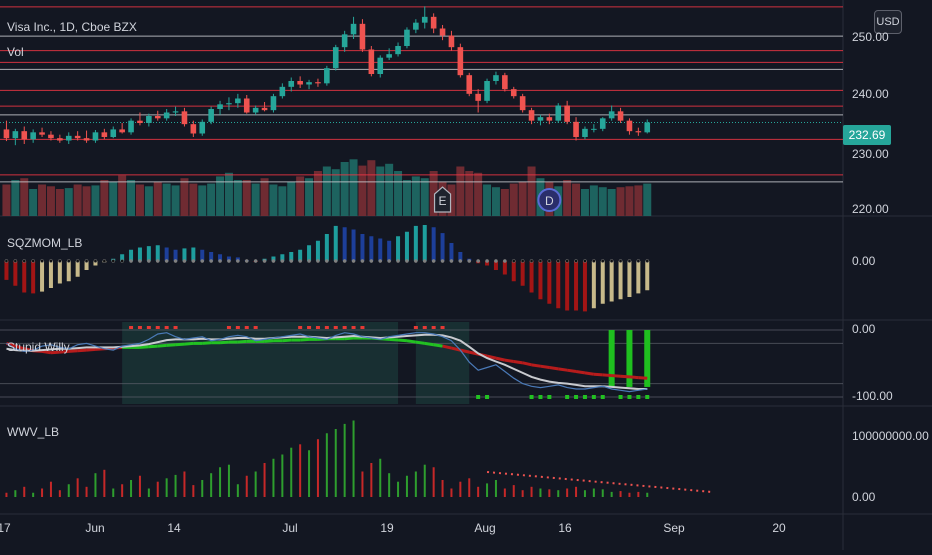 The image size is (932, 555). Describe the element at coordinates (327, 361) in the screenshot. I see `willy-signal-line` at that location.